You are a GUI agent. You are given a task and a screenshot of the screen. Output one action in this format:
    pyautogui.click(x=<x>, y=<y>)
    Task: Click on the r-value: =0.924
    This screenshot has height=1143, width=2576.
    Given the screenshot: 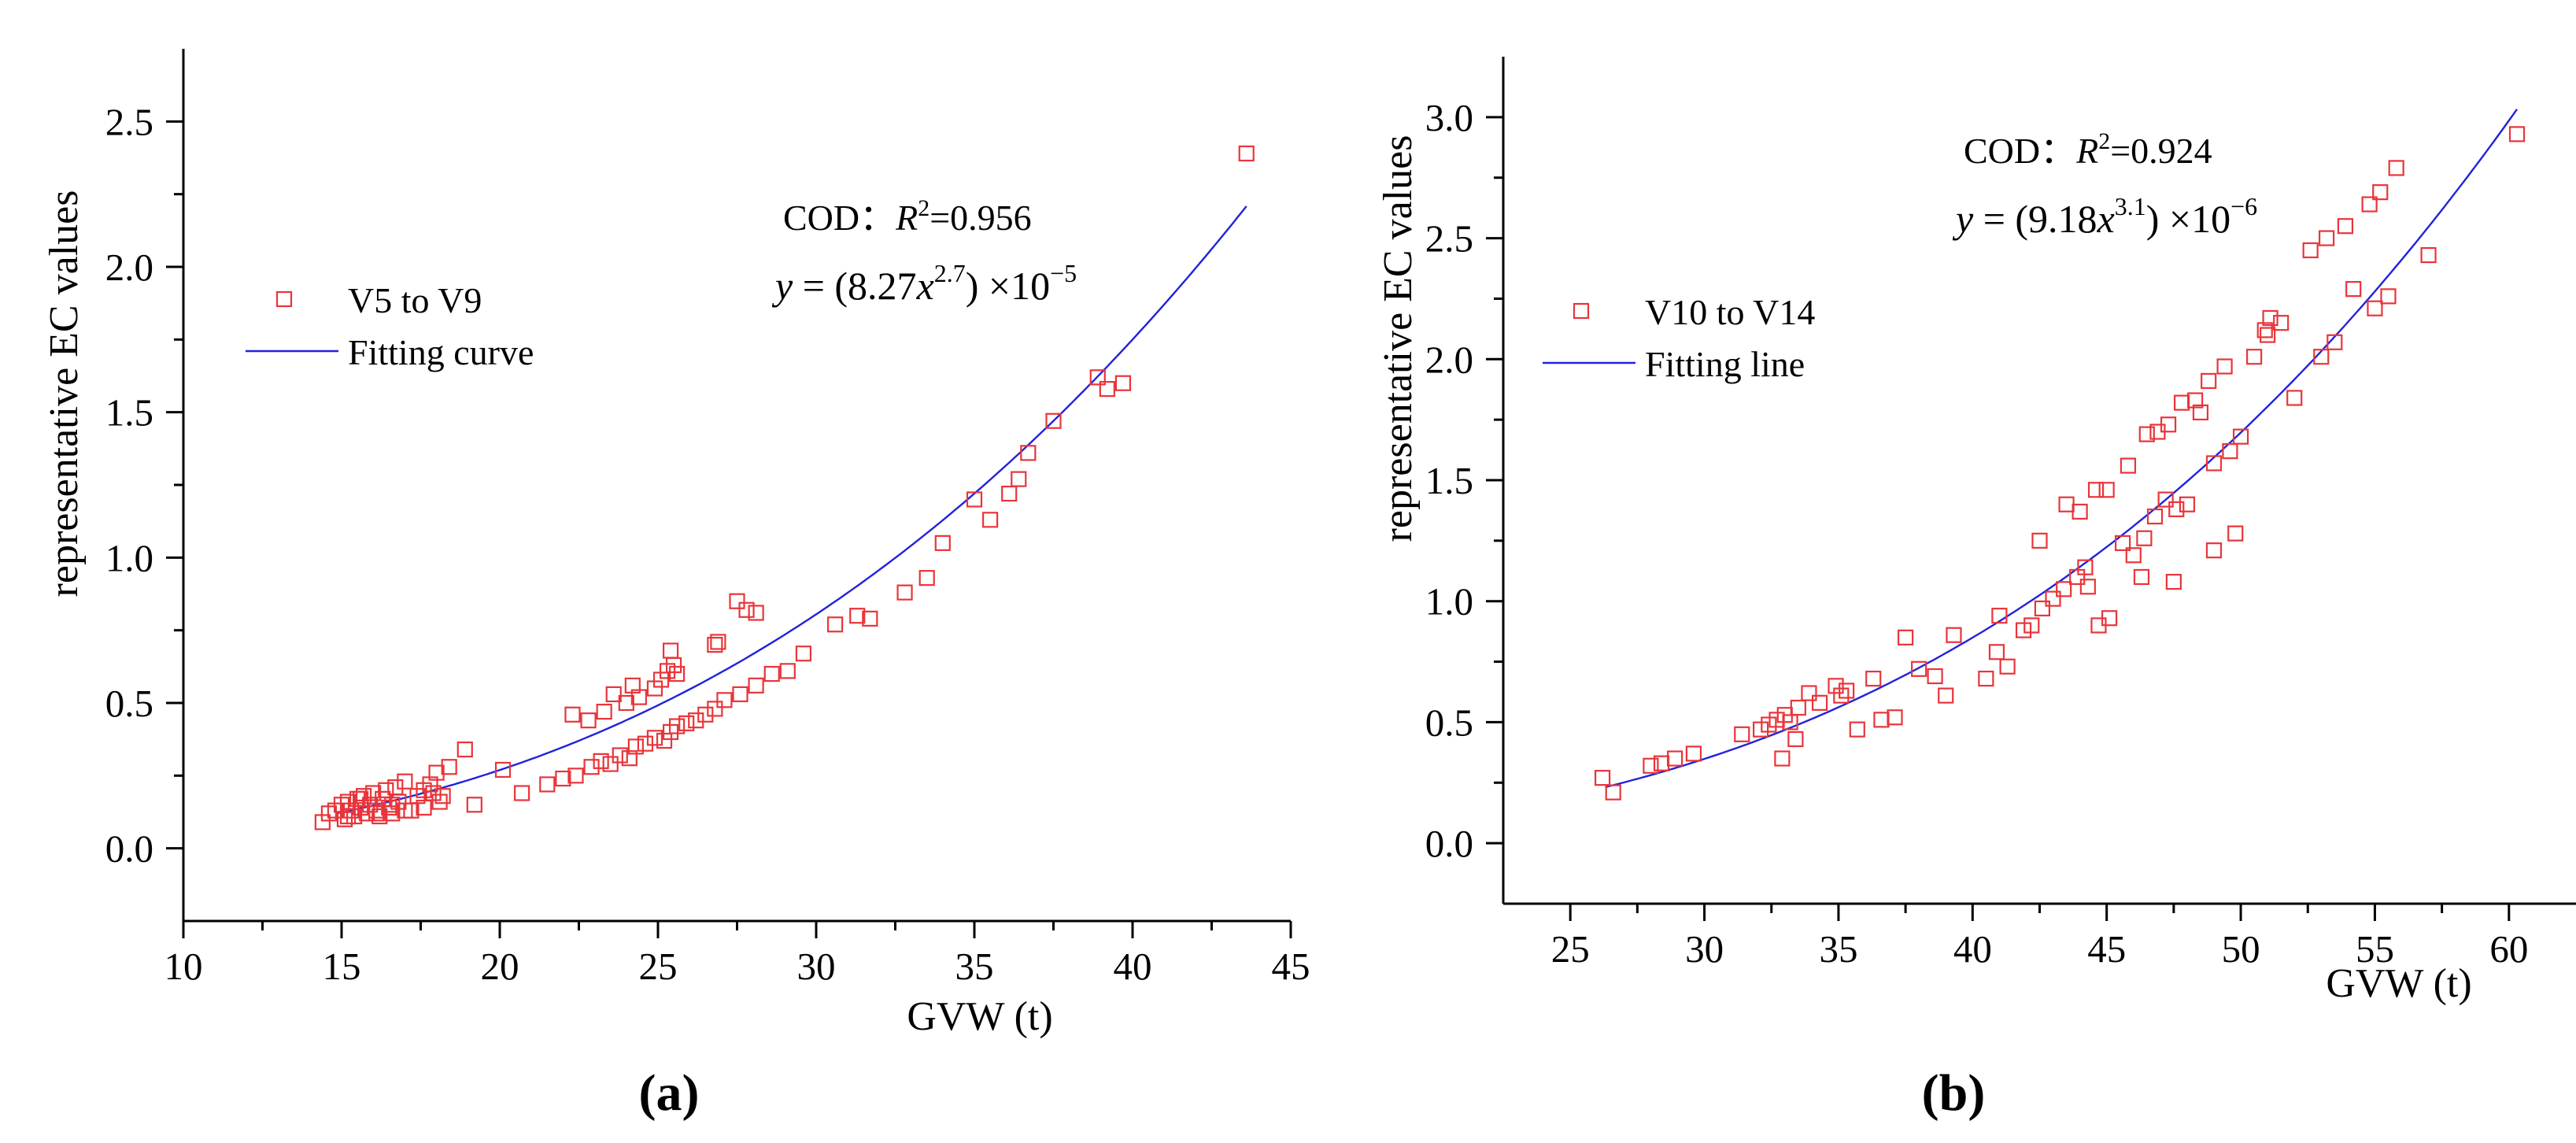 What is the action you would take?
    pyautogui.click(x=2161, y=151)
    